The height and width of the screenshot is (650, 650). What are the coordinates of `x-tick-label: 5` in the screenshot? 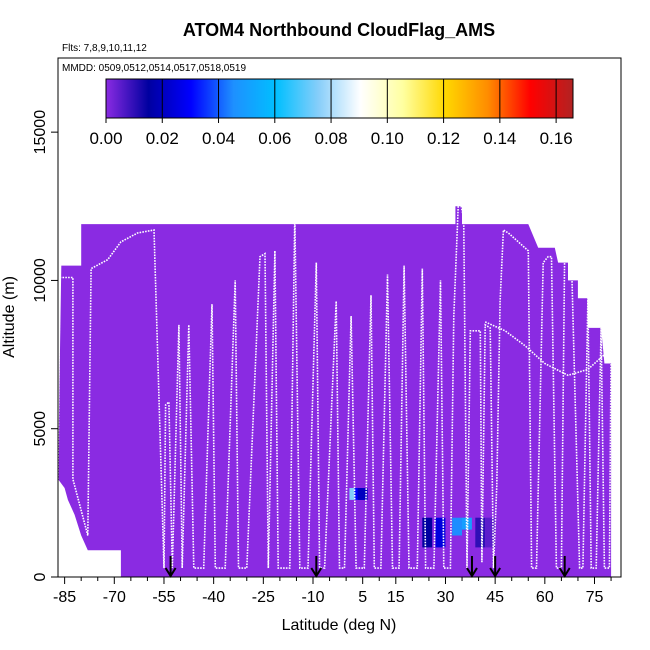 It's located at (362, 597).